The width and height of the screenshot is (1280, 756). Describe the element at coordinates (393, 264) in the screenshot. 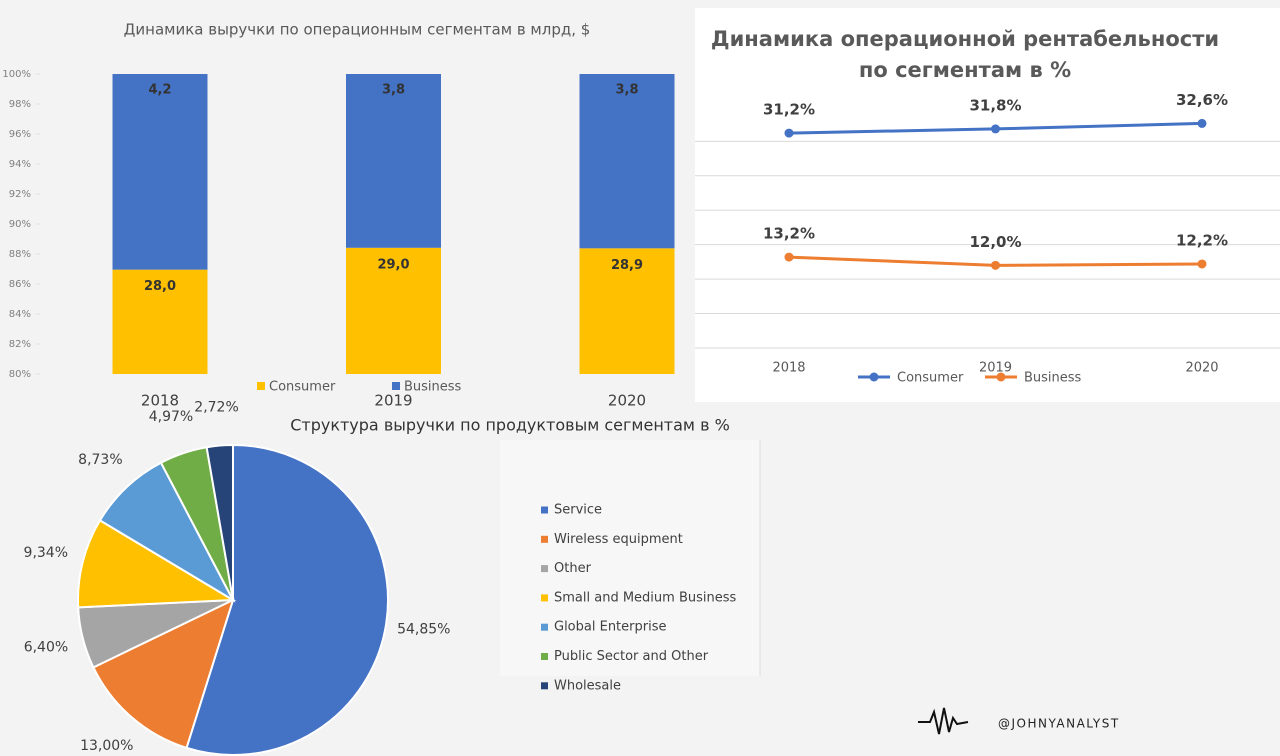

I see `data-label: 29,0` at that location.